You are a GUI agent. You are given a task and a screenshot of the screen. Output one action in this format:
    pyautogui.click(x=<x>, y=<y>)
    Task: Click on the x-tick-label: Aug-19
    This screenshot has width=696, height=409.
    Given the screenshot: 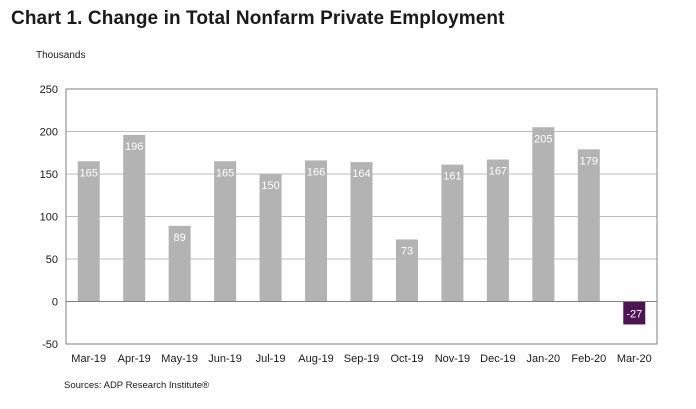 What is the action you would take?
    pyautogui.click(x=315, y=359)
    